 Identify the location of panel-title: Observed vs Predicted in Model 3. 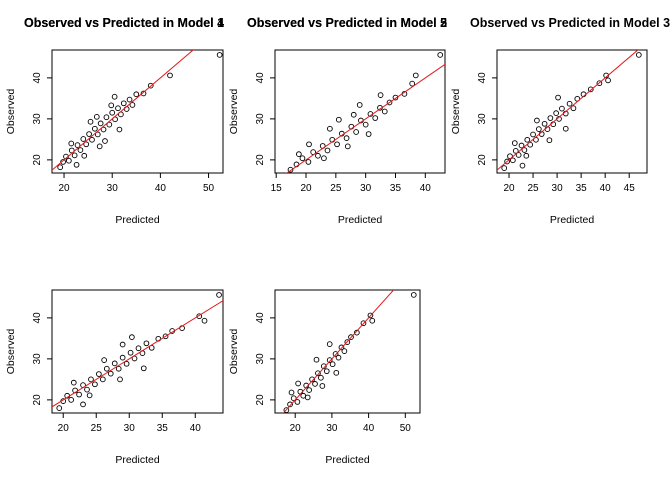
(570, 23).